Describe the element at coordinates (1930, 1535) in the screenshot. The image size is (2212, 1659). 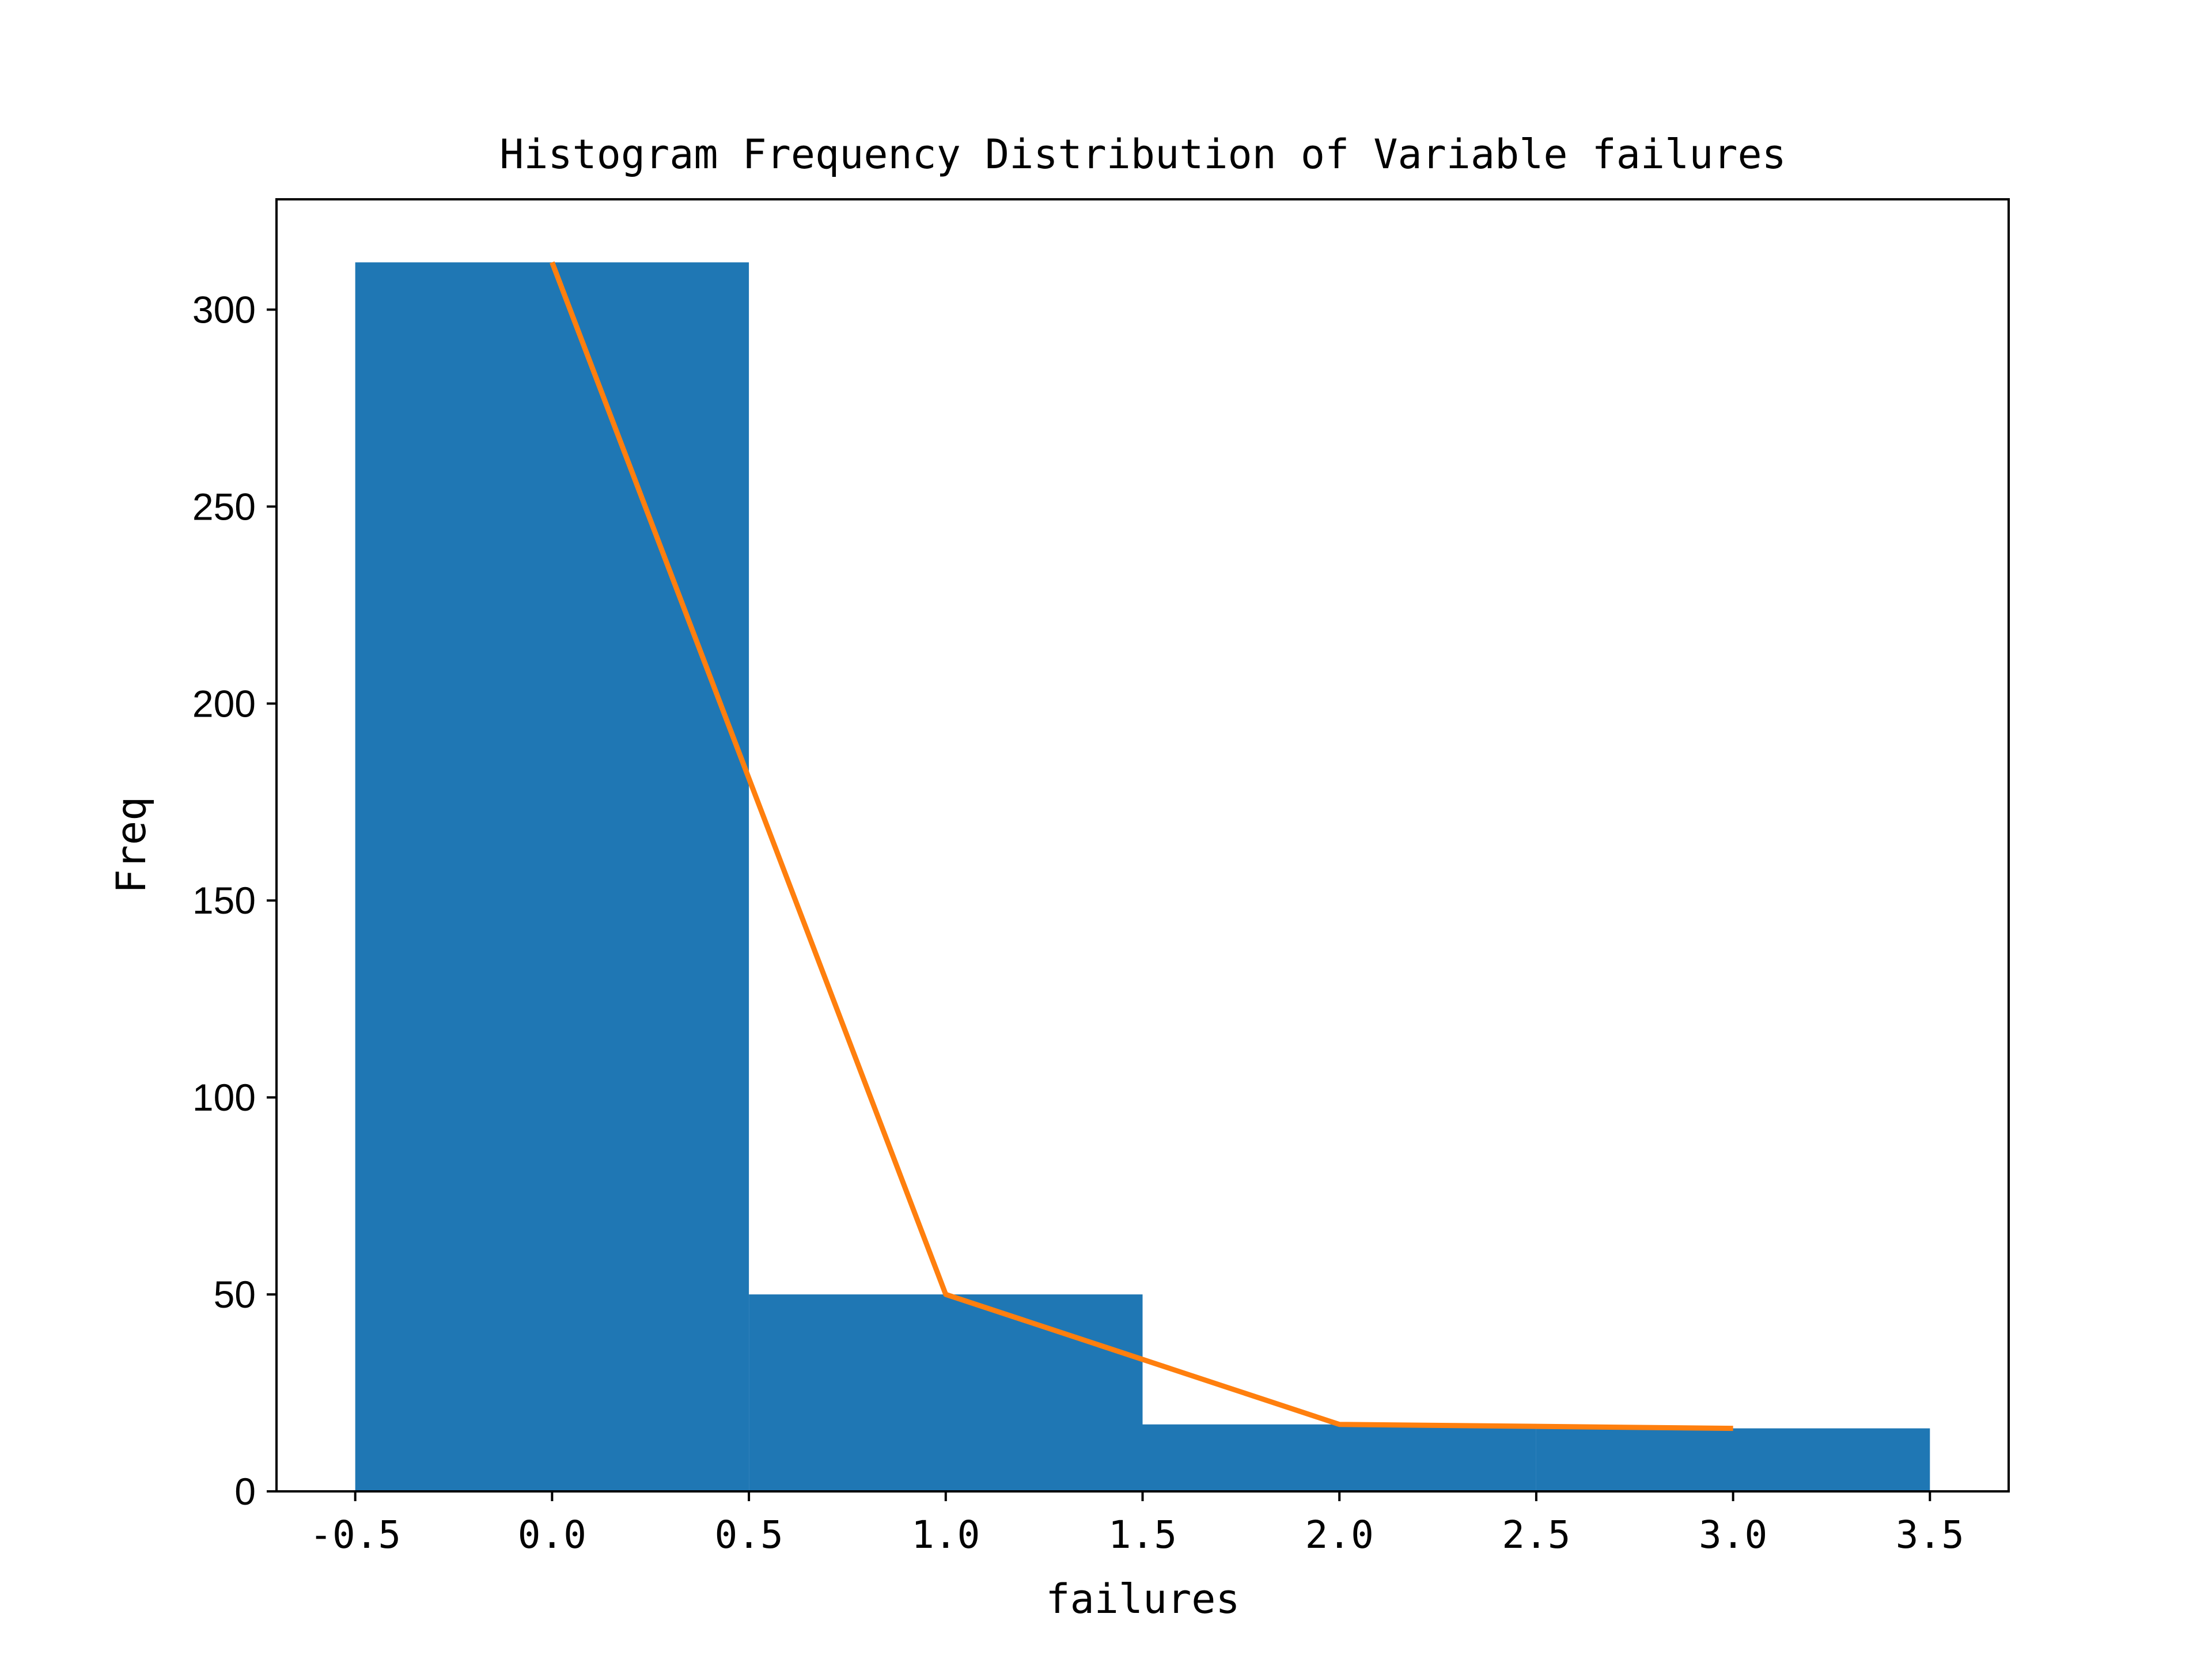
I see `x-tick-label-8: 3.5` at that location.